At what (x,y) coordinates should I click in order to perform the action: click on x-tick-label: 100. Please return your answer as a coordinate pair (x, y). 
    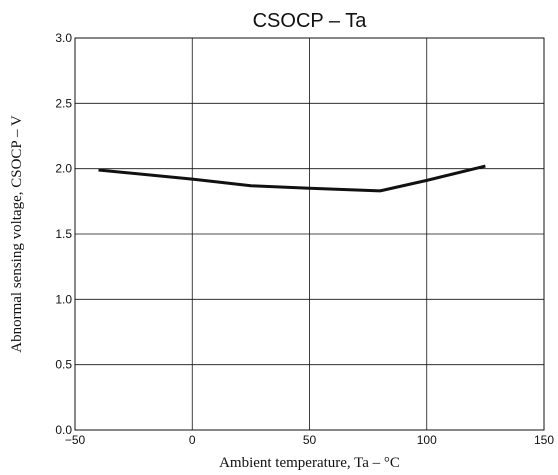
    Looking at the image, I should click on (427, 440).